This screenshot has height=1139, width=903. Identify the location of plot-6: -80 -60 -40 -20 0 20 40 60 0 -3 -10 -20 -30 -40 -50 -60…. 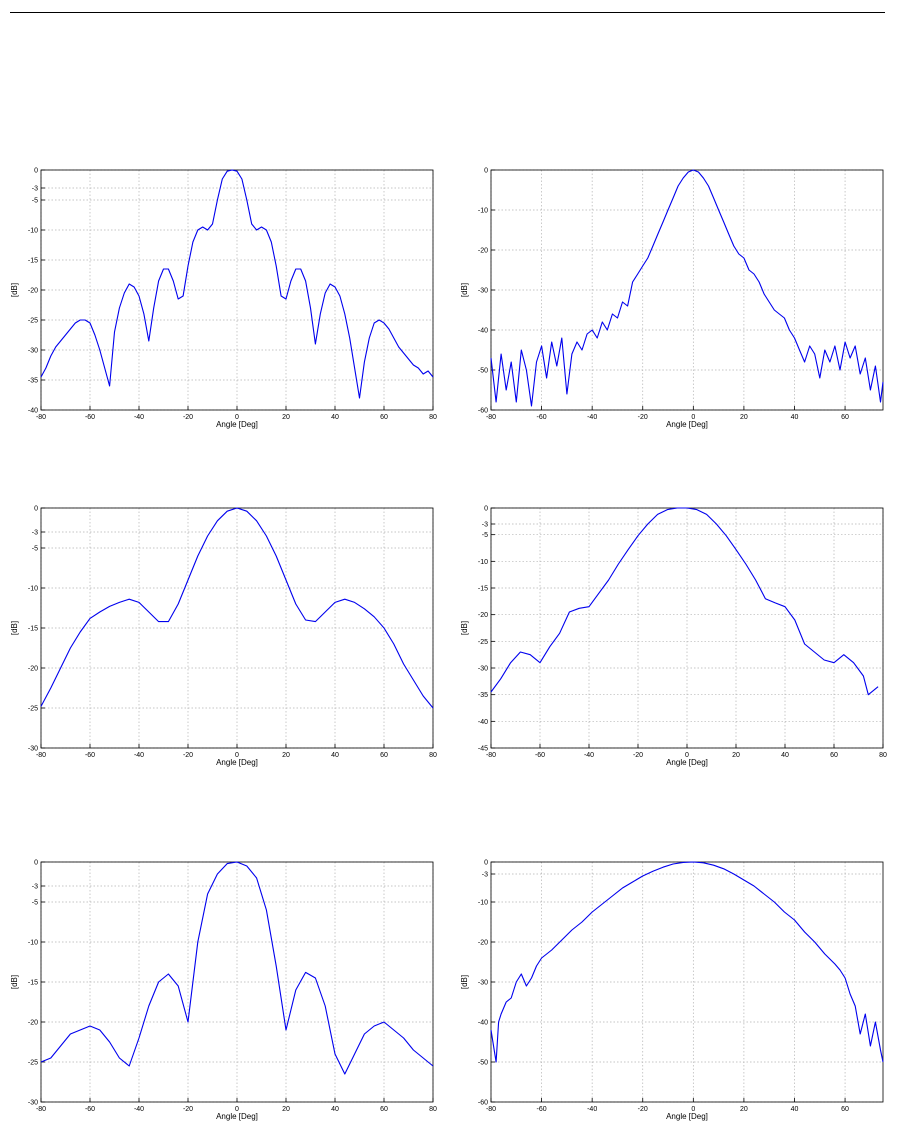
(675, 986).